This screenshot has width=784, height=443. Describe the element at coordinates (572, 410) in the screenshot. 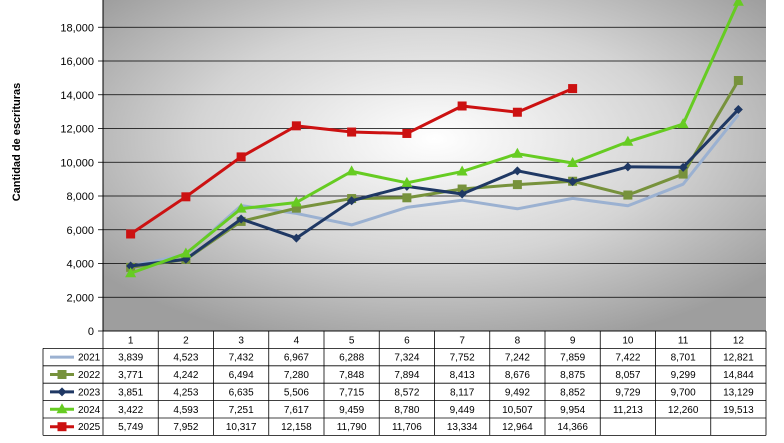

I see `data-label: 9,954` at that location.